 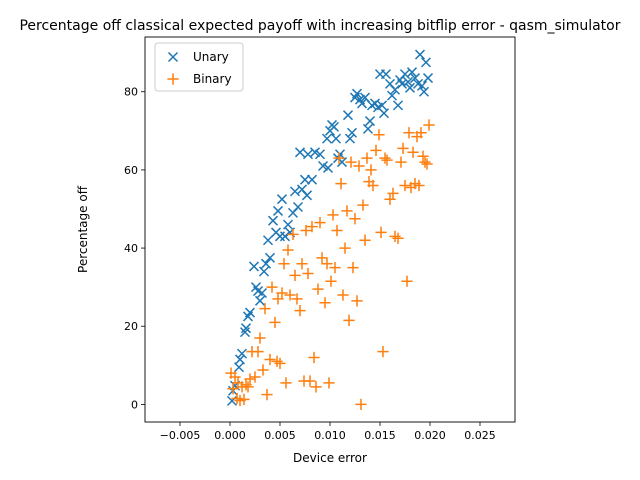 I want to click on legend-label-unary: Unary, so click(x=211, y=57).